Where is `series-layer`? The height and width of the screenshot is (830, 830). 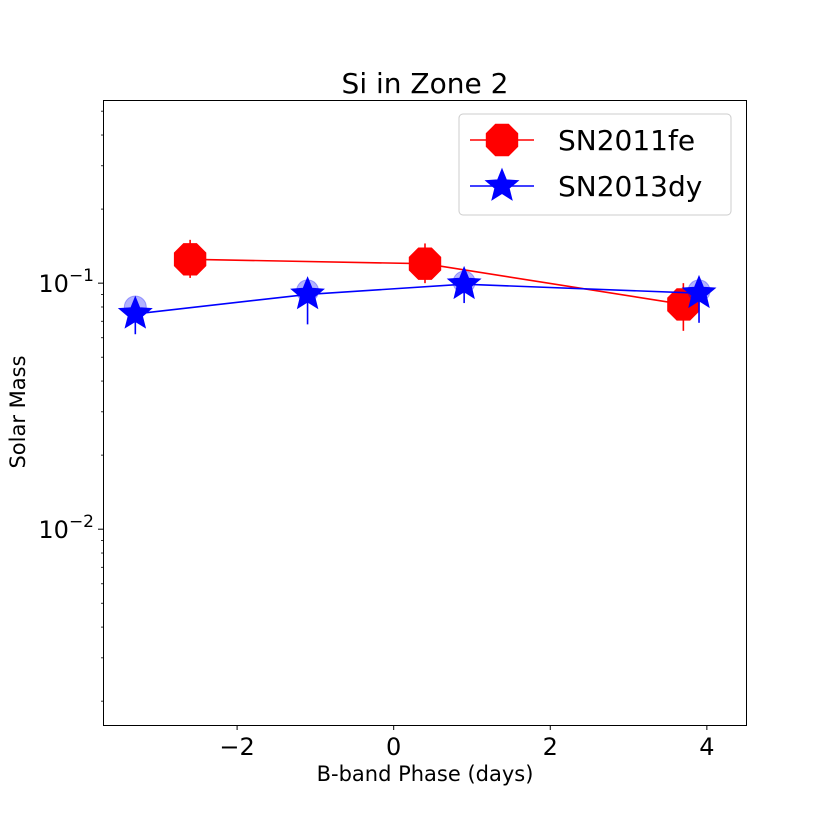 series-layer is located at coordinates (417, 287).